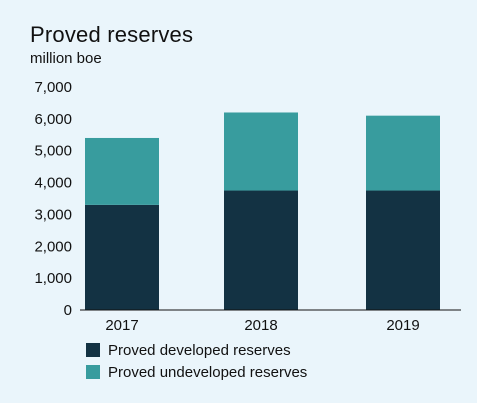 The image size is (477, 403). What do you see at coordinates (122, 171) in the screenshot?
I see `bar-undeveloped-2017` at bounding box center [122, 171].